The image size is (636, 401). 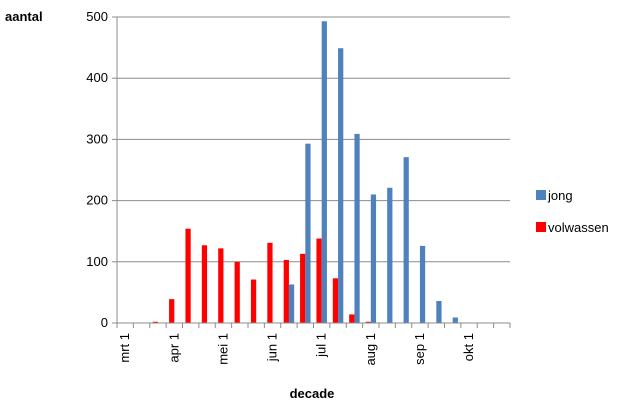 What do you see at coordinates (97, 169) in the screenshot?
I see `y-tick-labels: 0 100 200 300 400 500` at bounding box center [97, 169].